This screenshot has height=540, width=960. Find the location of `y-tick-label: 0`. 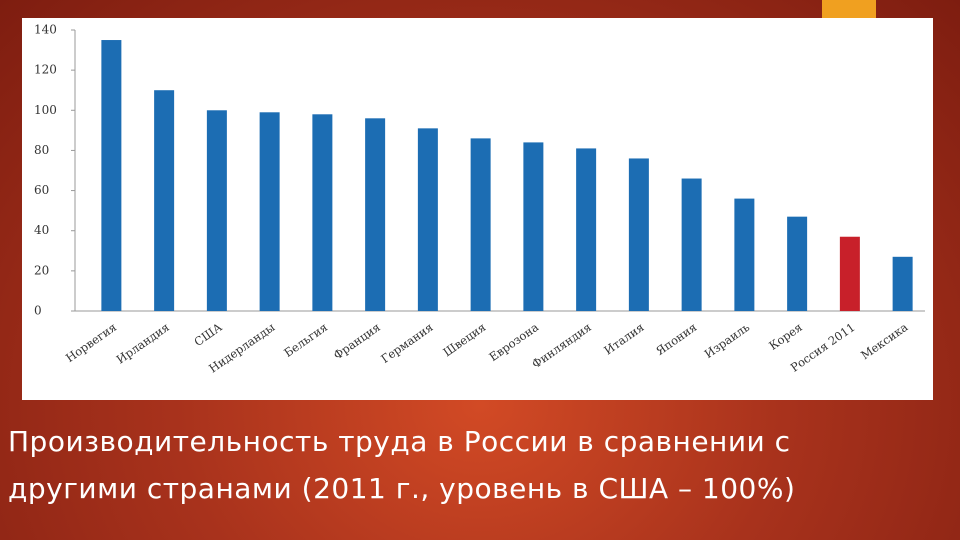

y-tick-label: 0 is located at coordinates (38, 311).